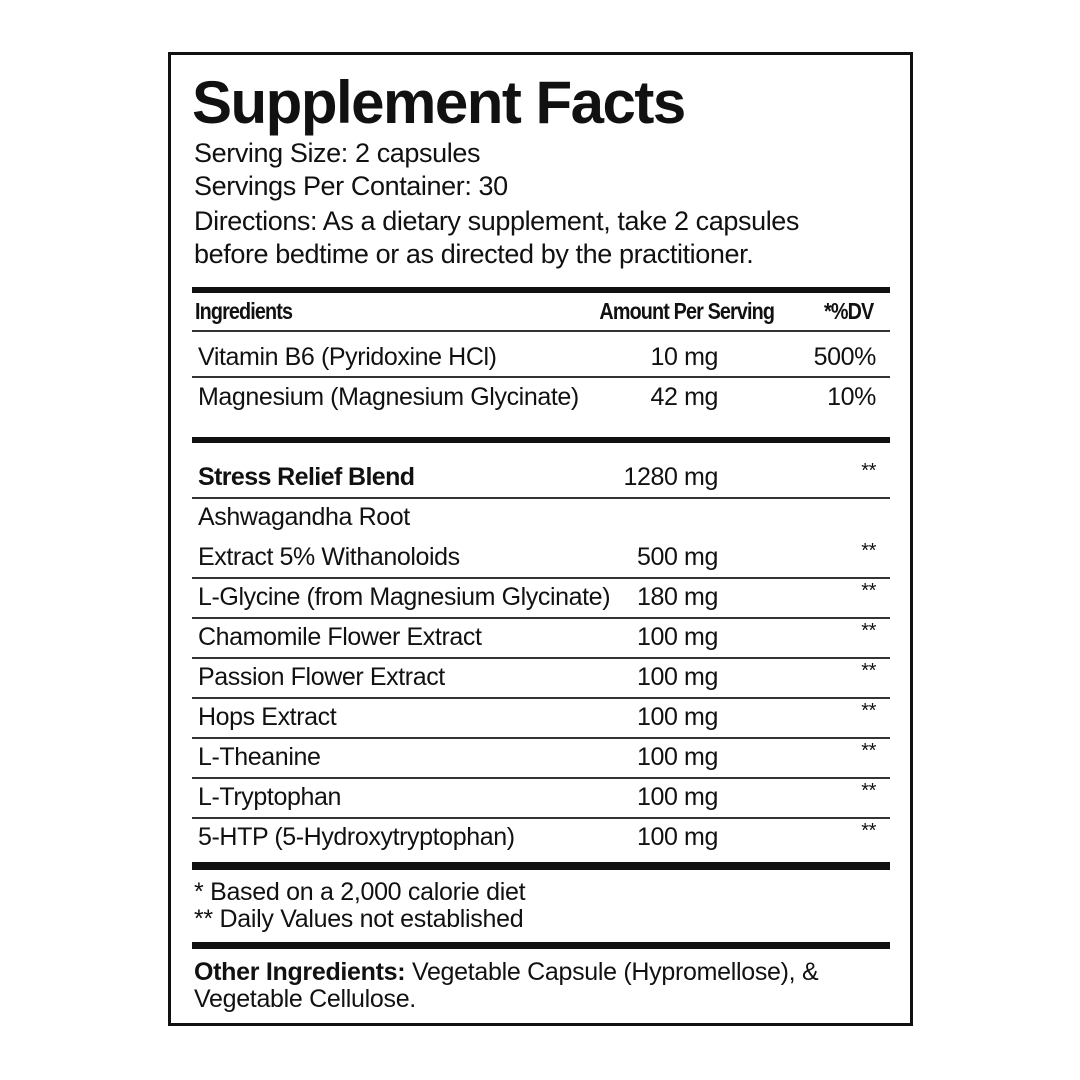 This screenshot has height=1080, width=1080. Describe the element at coordinates (404, 597) in the screenshot. I see `blend-item-name: L-Glycine (from Magnesium Glycinate)` at that location.